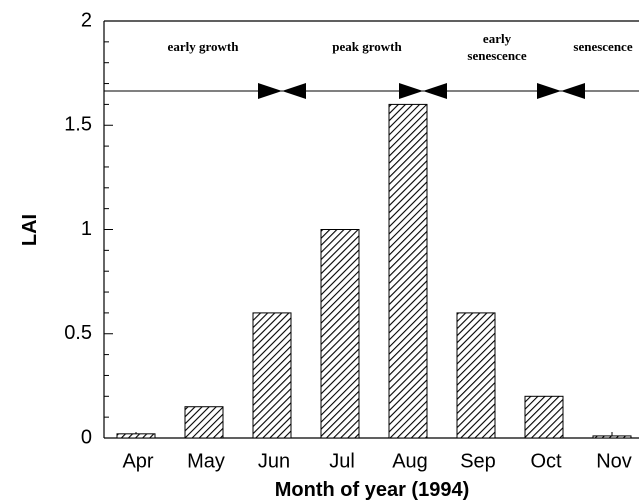 The height and width of the screenshot is (504, 639). I want to click on x-tick-label: Apr, so click(137, 461).